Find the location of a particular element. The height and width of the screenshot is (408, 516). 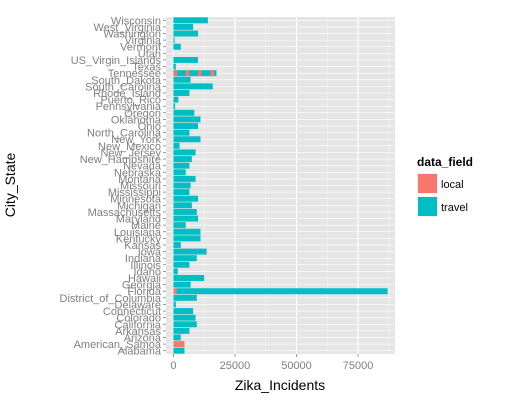

bar-travel-missouri is located at coordinates (182, 185).